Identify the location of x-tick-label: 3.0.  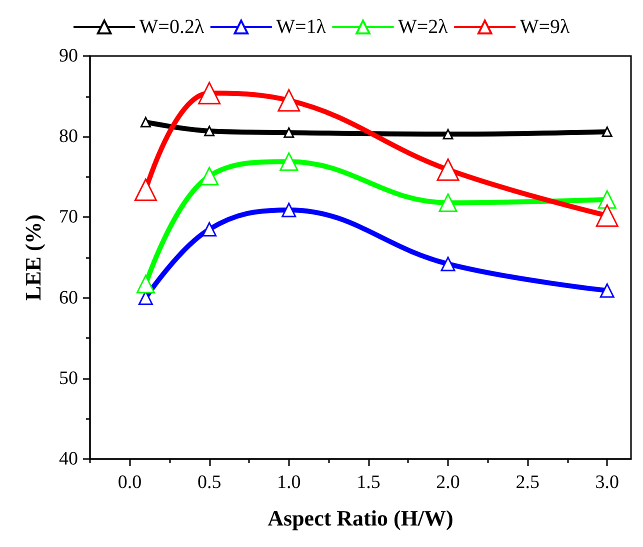
(607, 482).